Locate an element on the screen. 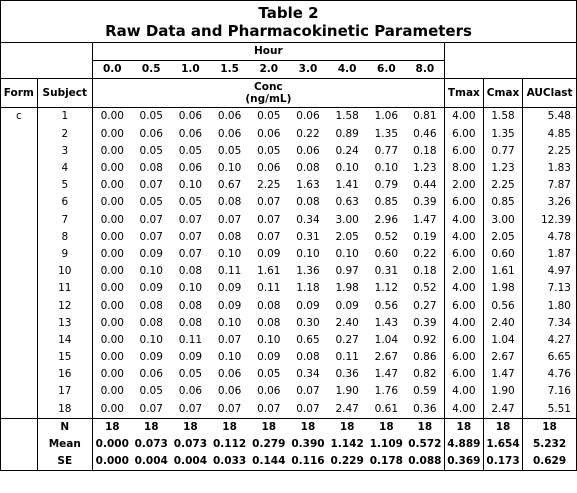 The height and width of the screenshot is (493, 577). conc-header: Conc (ng/mL) is located at coordinates (268, 93).